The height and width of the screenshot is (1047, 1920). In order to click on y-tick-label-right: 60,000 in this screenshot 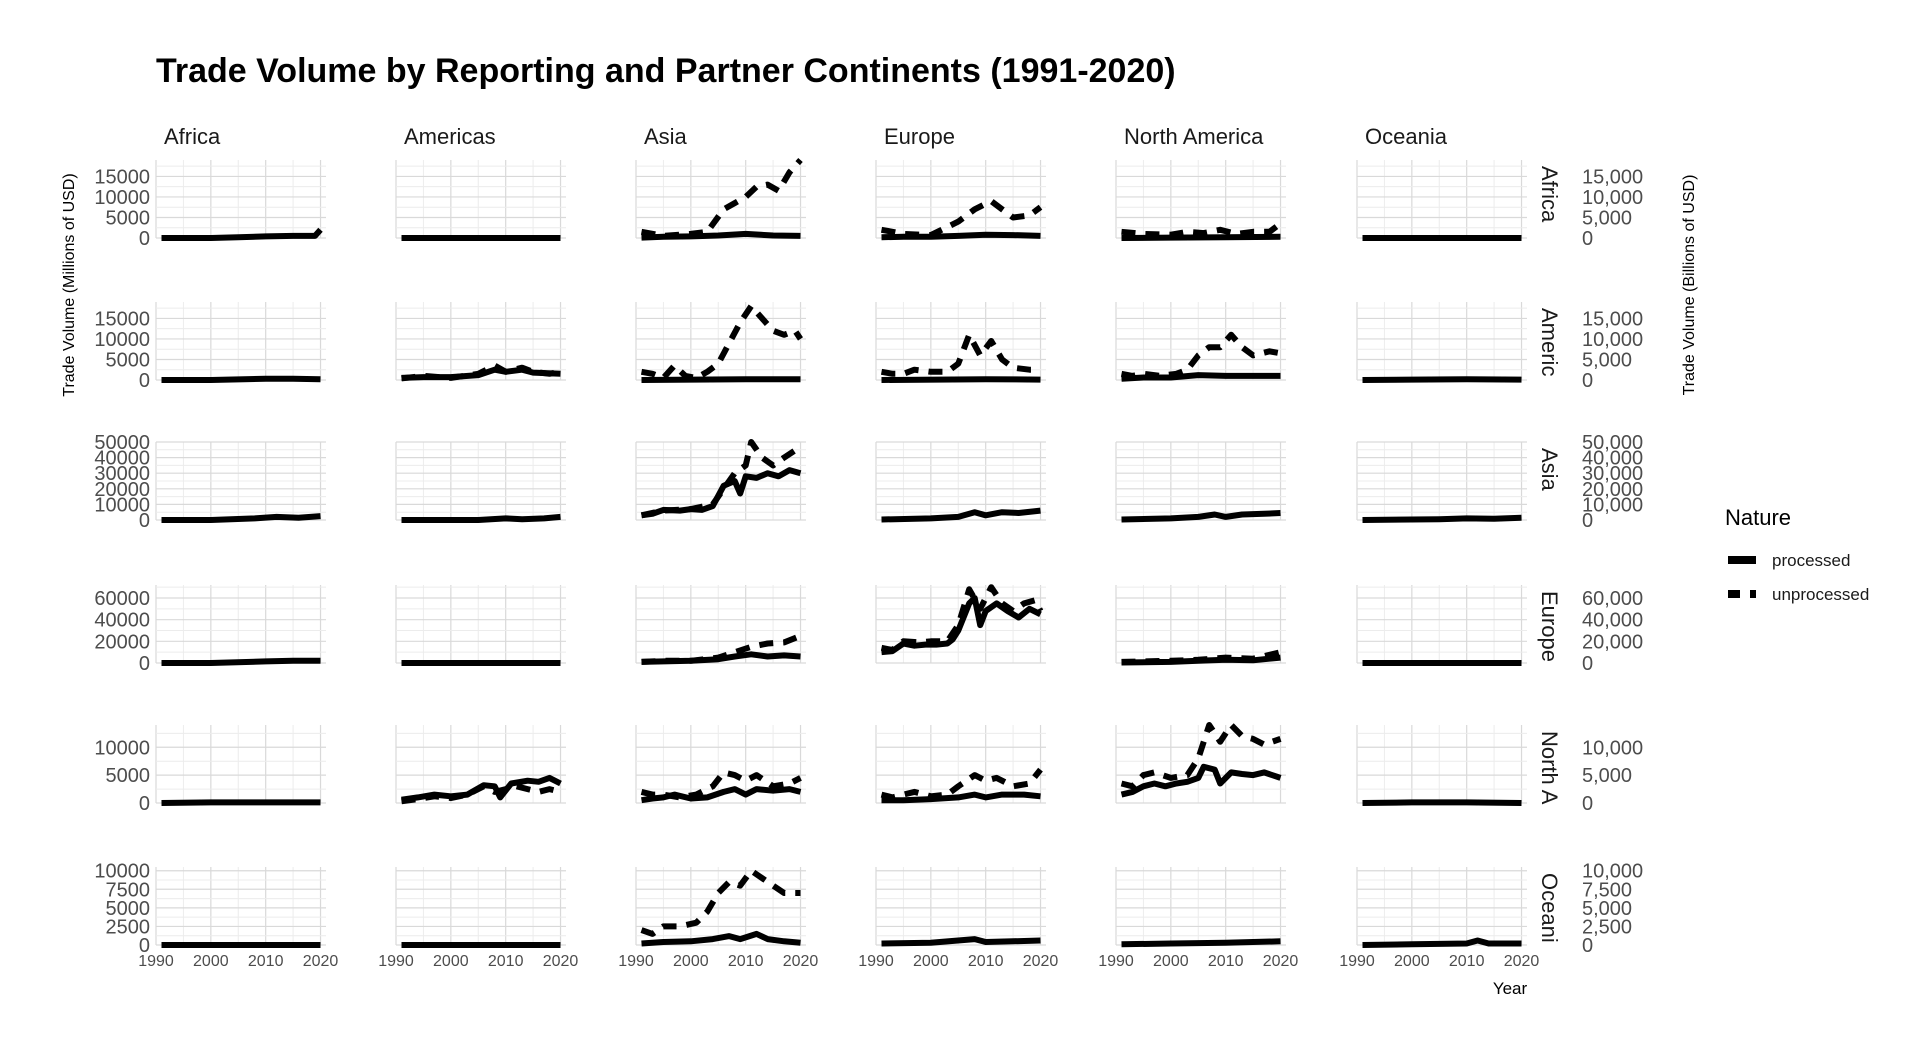, I will do `click(1612, 599)`.